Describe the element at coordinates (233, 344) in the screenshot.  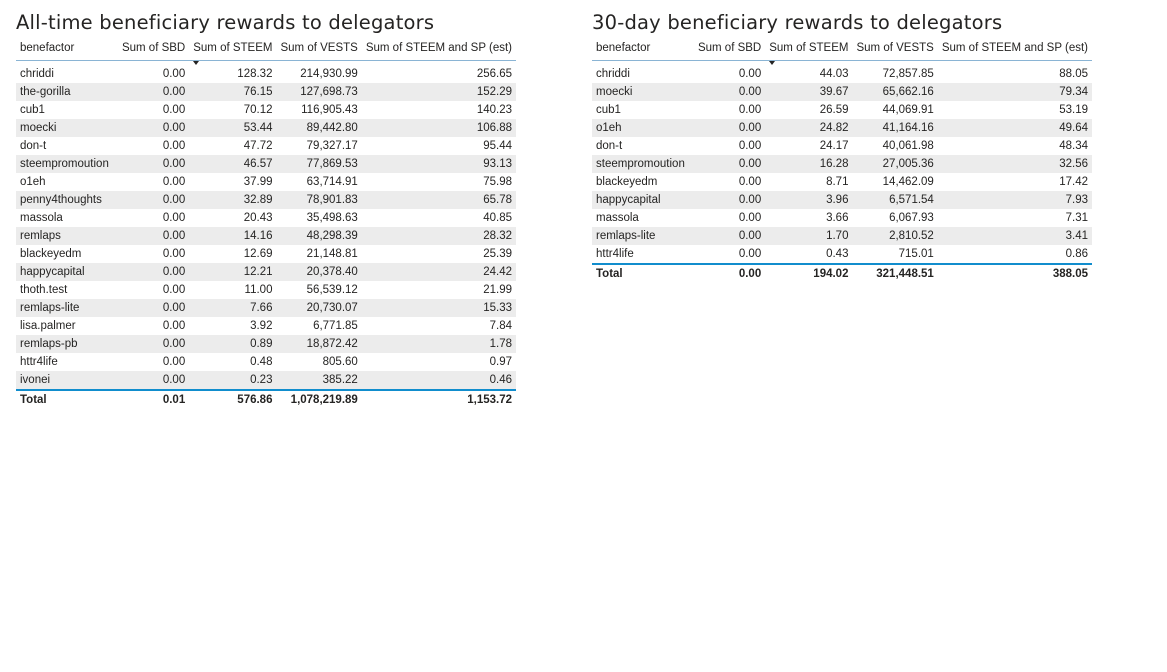
I see `cell-steem: 0.89` at that location.